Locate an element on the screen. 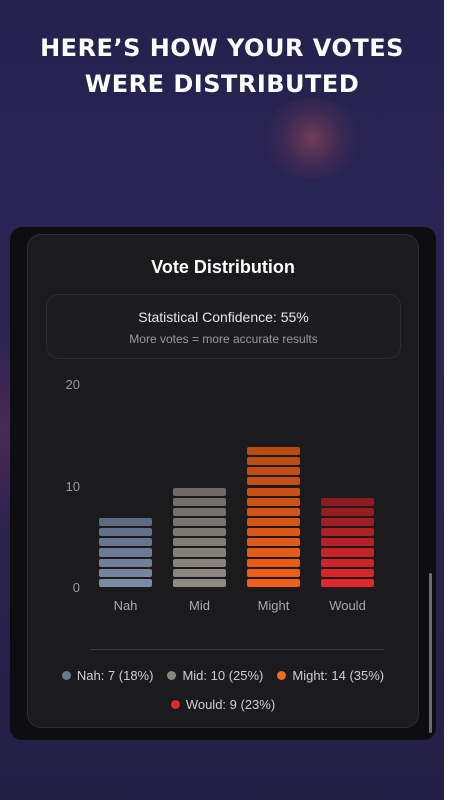  legend-label-might: Might: 14 (35%) is located at coordinates (338, 675).